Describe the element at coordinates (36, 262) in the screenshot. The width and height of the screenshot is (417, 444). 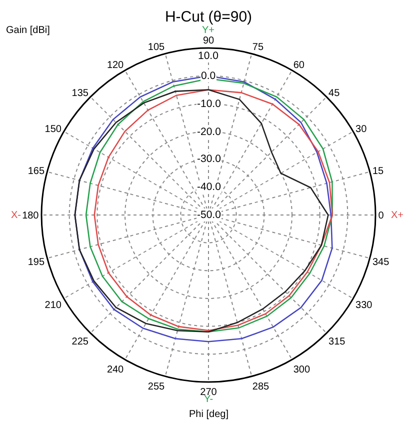
I see `spoke-label: 195` at that location.